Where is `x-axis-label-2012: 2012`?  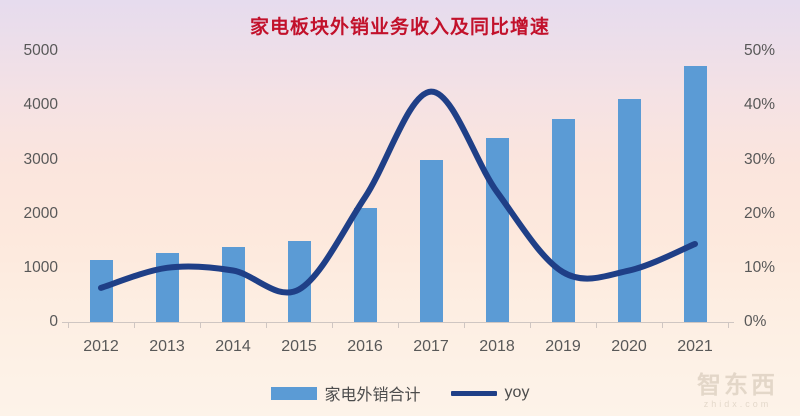 x-axis-label-2012: 2012 is located at coordinates (101, 346).